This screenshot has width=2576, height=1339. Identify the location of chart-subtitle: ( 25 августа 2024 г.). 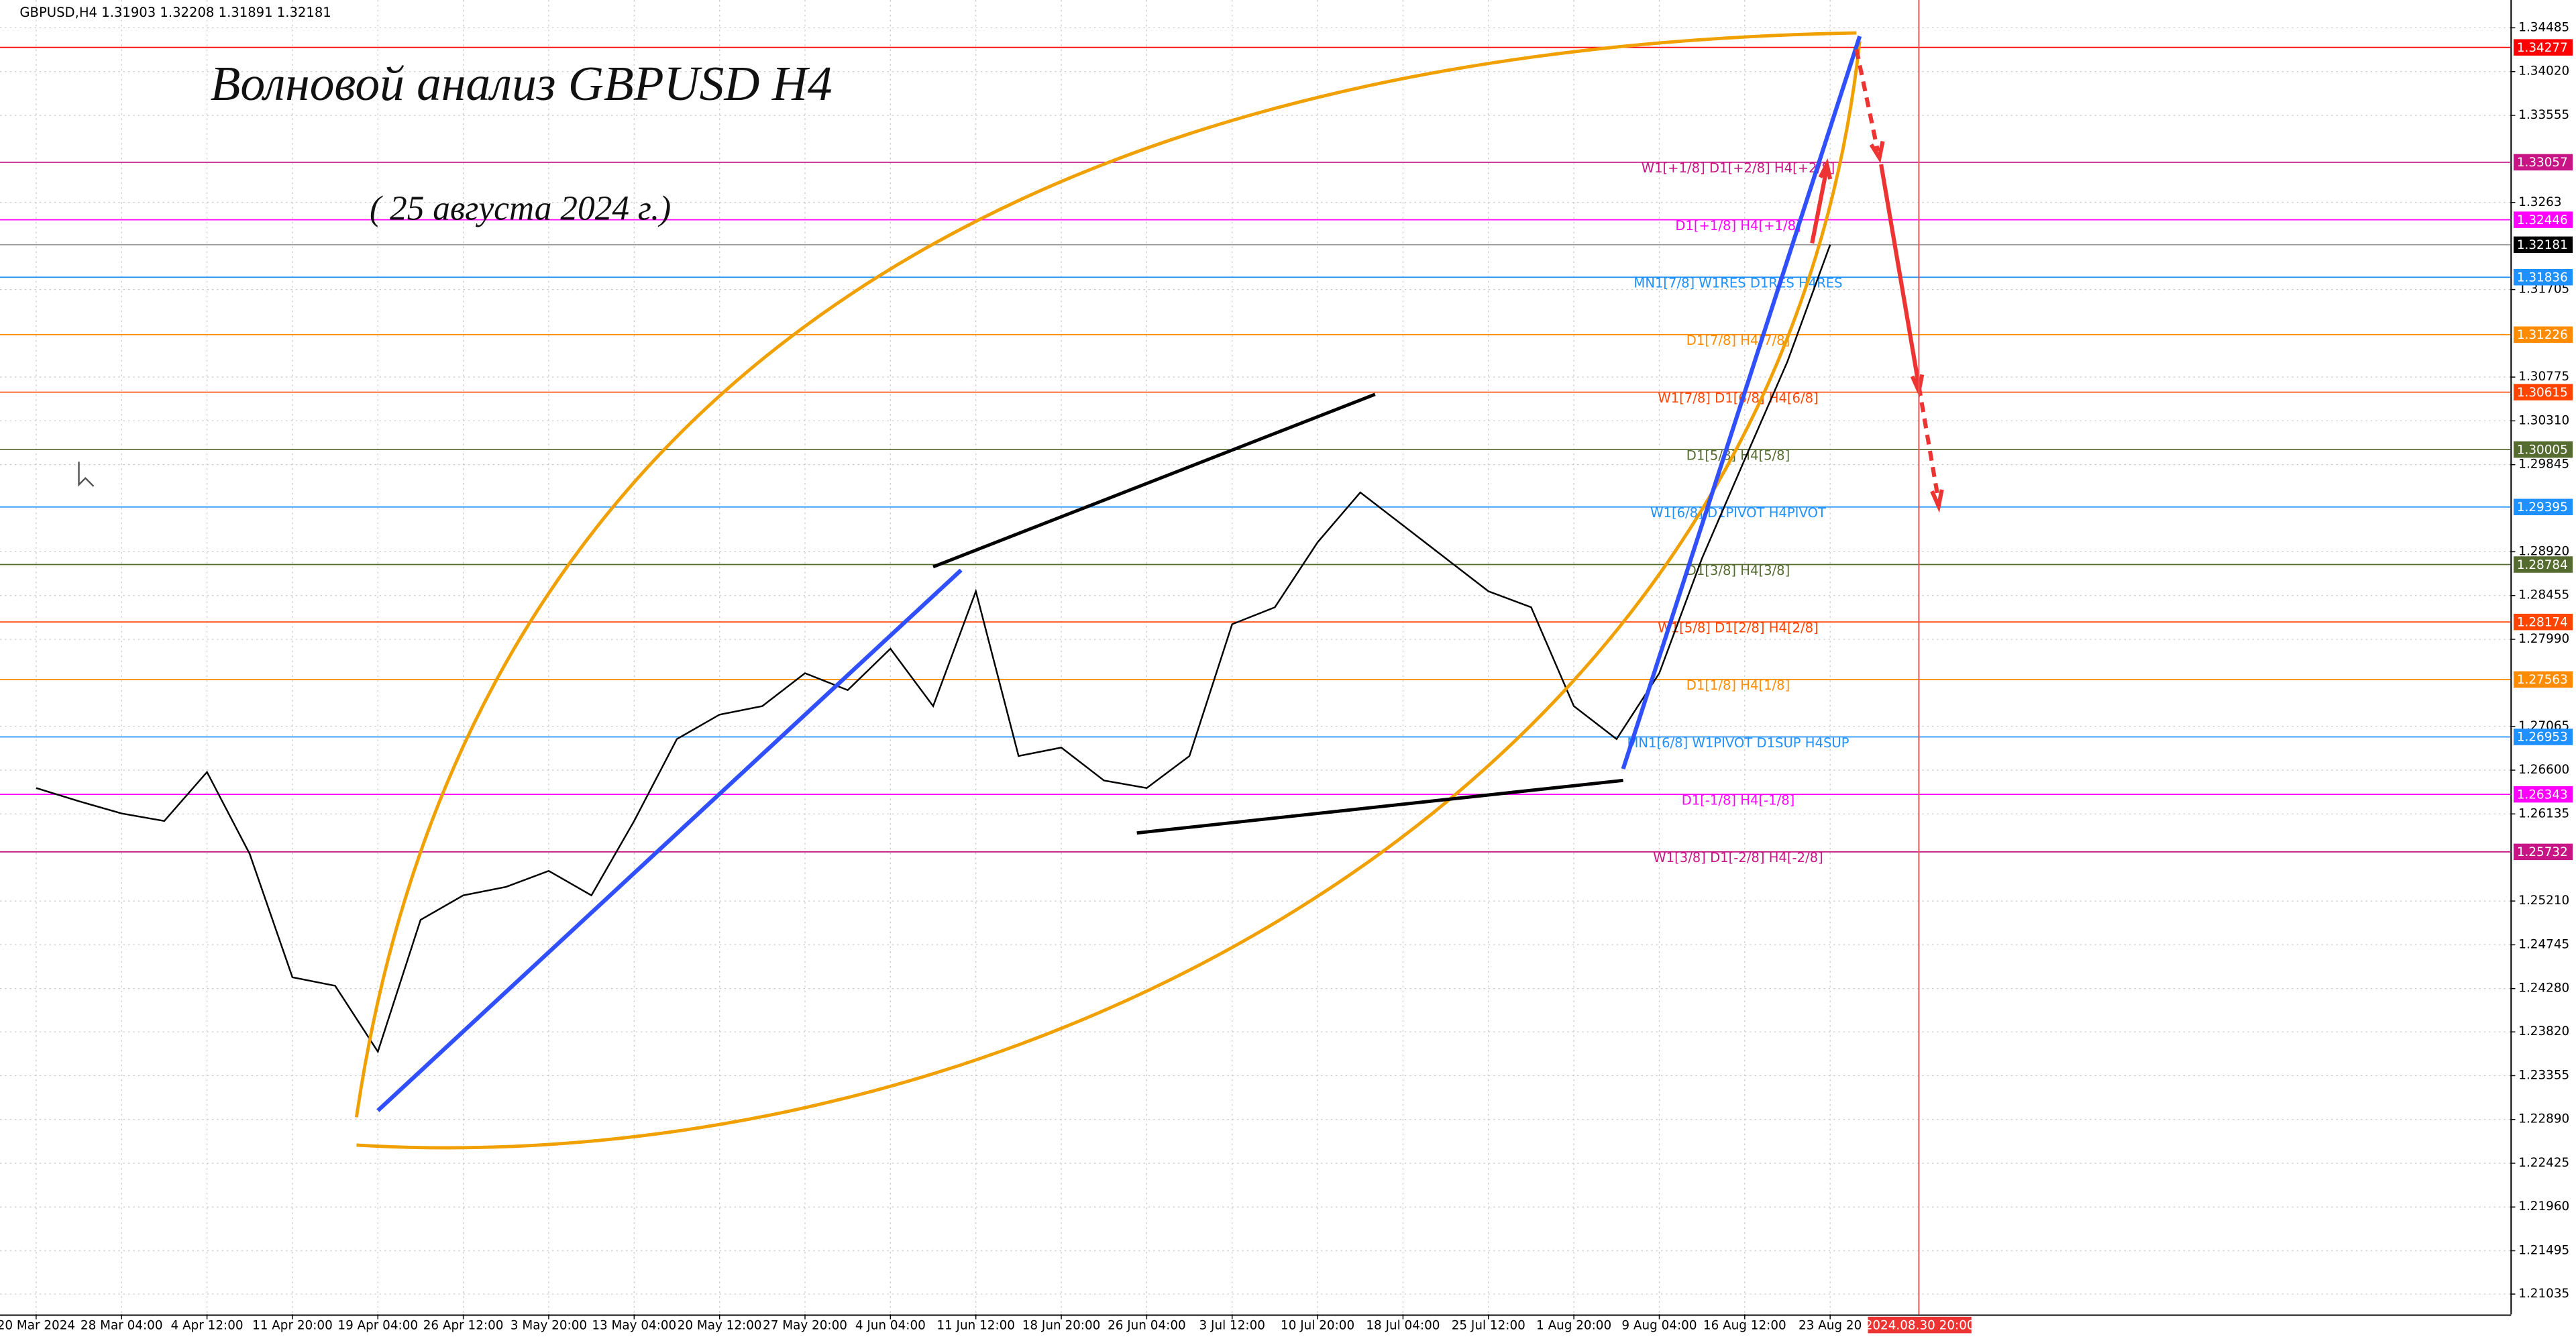
(520, 209).